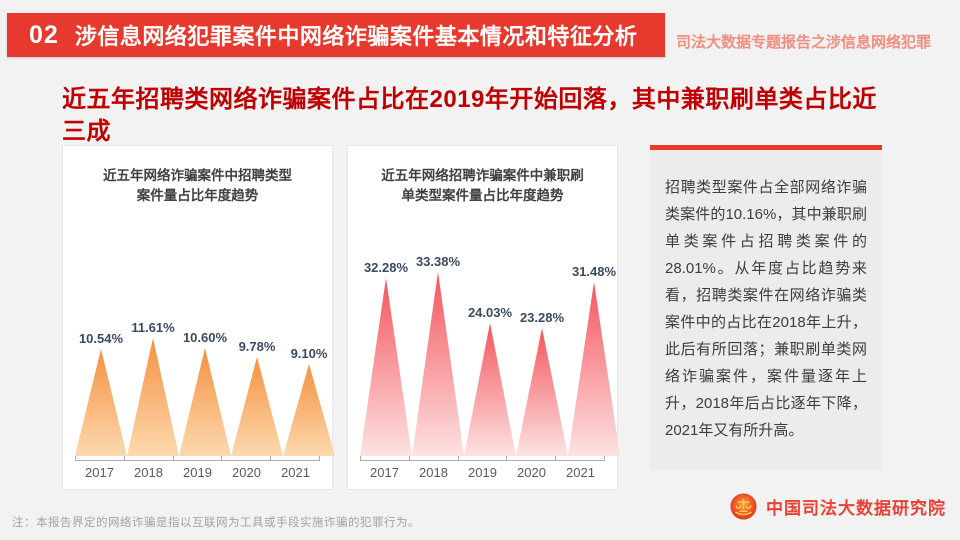 Image resolution: width=960 pixels, height=540 pixels. What do you see at coordinates (101, 330) in the screenshot?
I see `bar-column: 10.54%` at bounding box center [101, 330].